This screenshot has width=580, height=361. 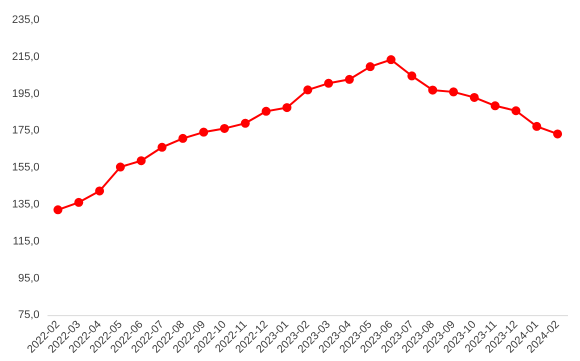 What do you see at coordinates (26, 94) in the screenshot?
I see `y-tick-label: 195,0` at bounding box center [26, 94].